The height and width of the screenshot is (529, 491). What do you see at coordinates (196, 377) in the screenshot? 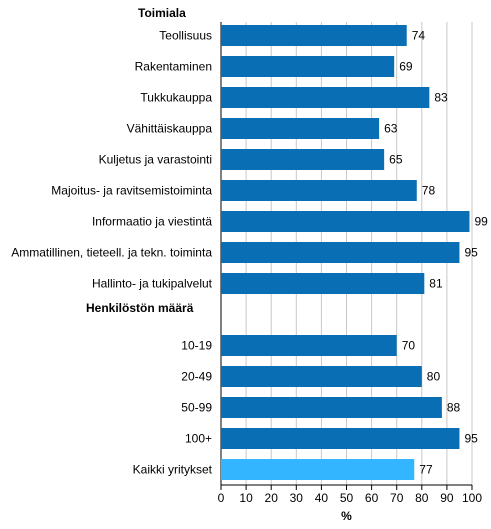
I see `category-label: 20-49` at bounding box center [196, 377].